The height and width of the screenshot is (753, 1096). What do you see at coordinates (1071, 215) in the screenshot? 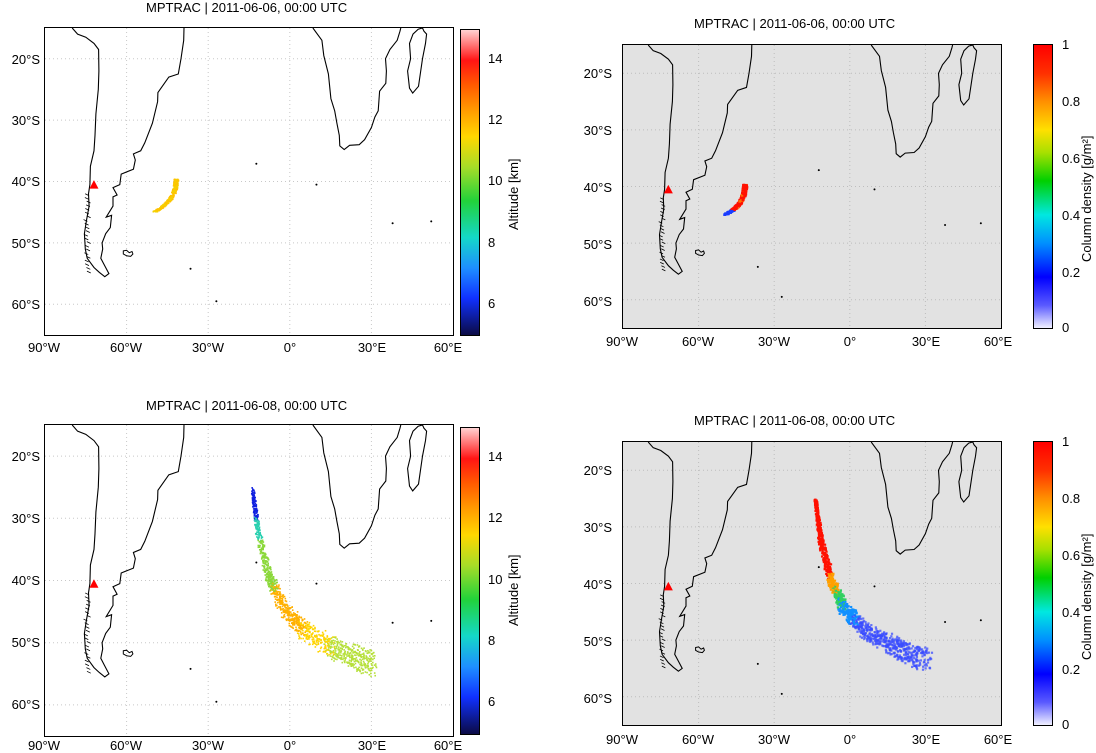
I see `colorbar-tick: 0.4` at bounding box center [1071, 215].